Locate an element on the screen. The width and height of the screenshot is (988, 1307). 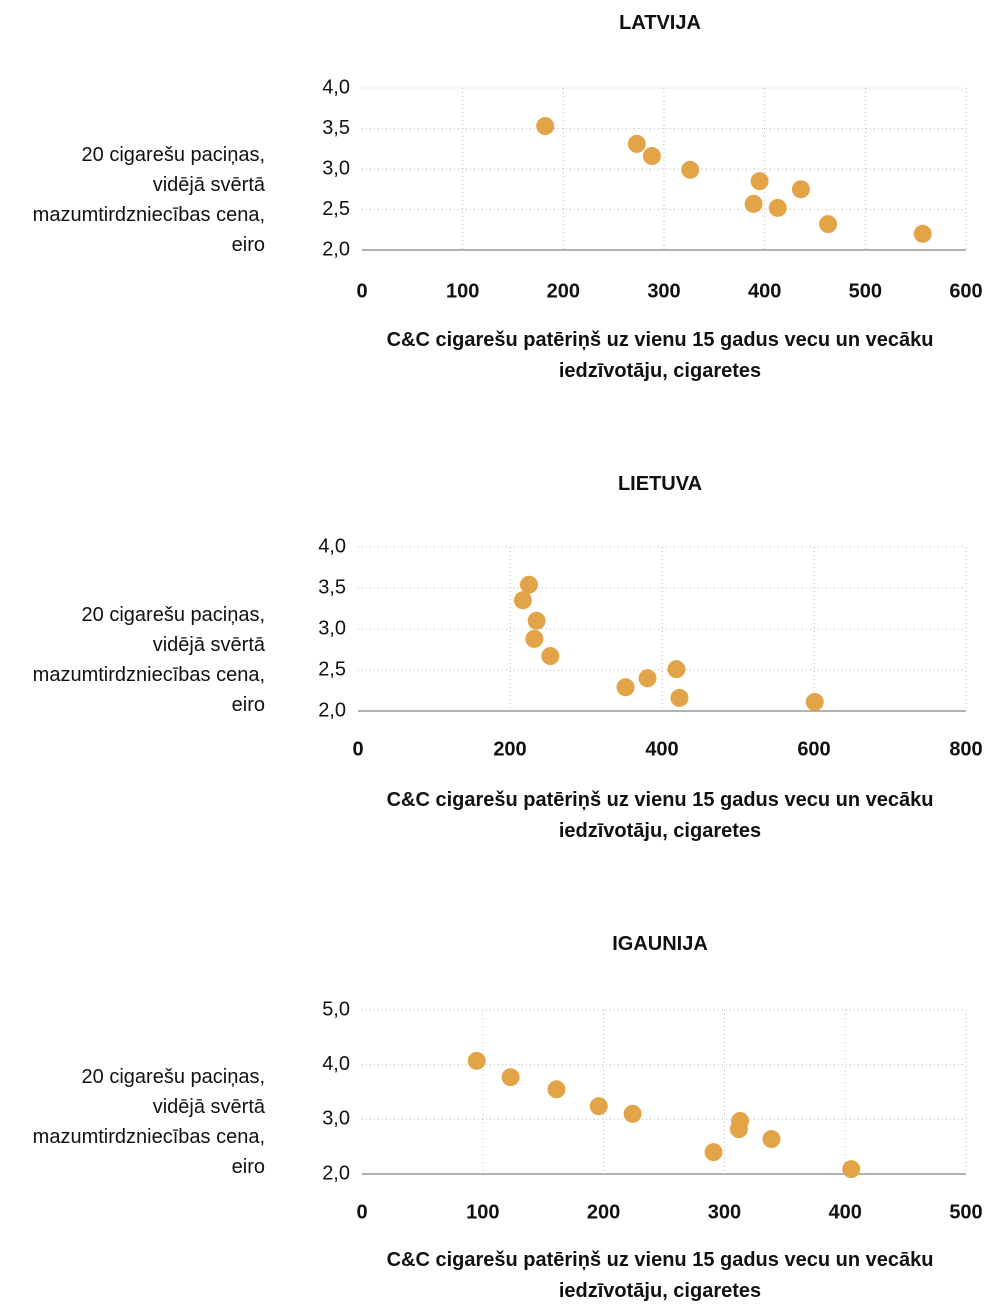
y-tick-label: 5,0 is located at coordinates (336, 1009).